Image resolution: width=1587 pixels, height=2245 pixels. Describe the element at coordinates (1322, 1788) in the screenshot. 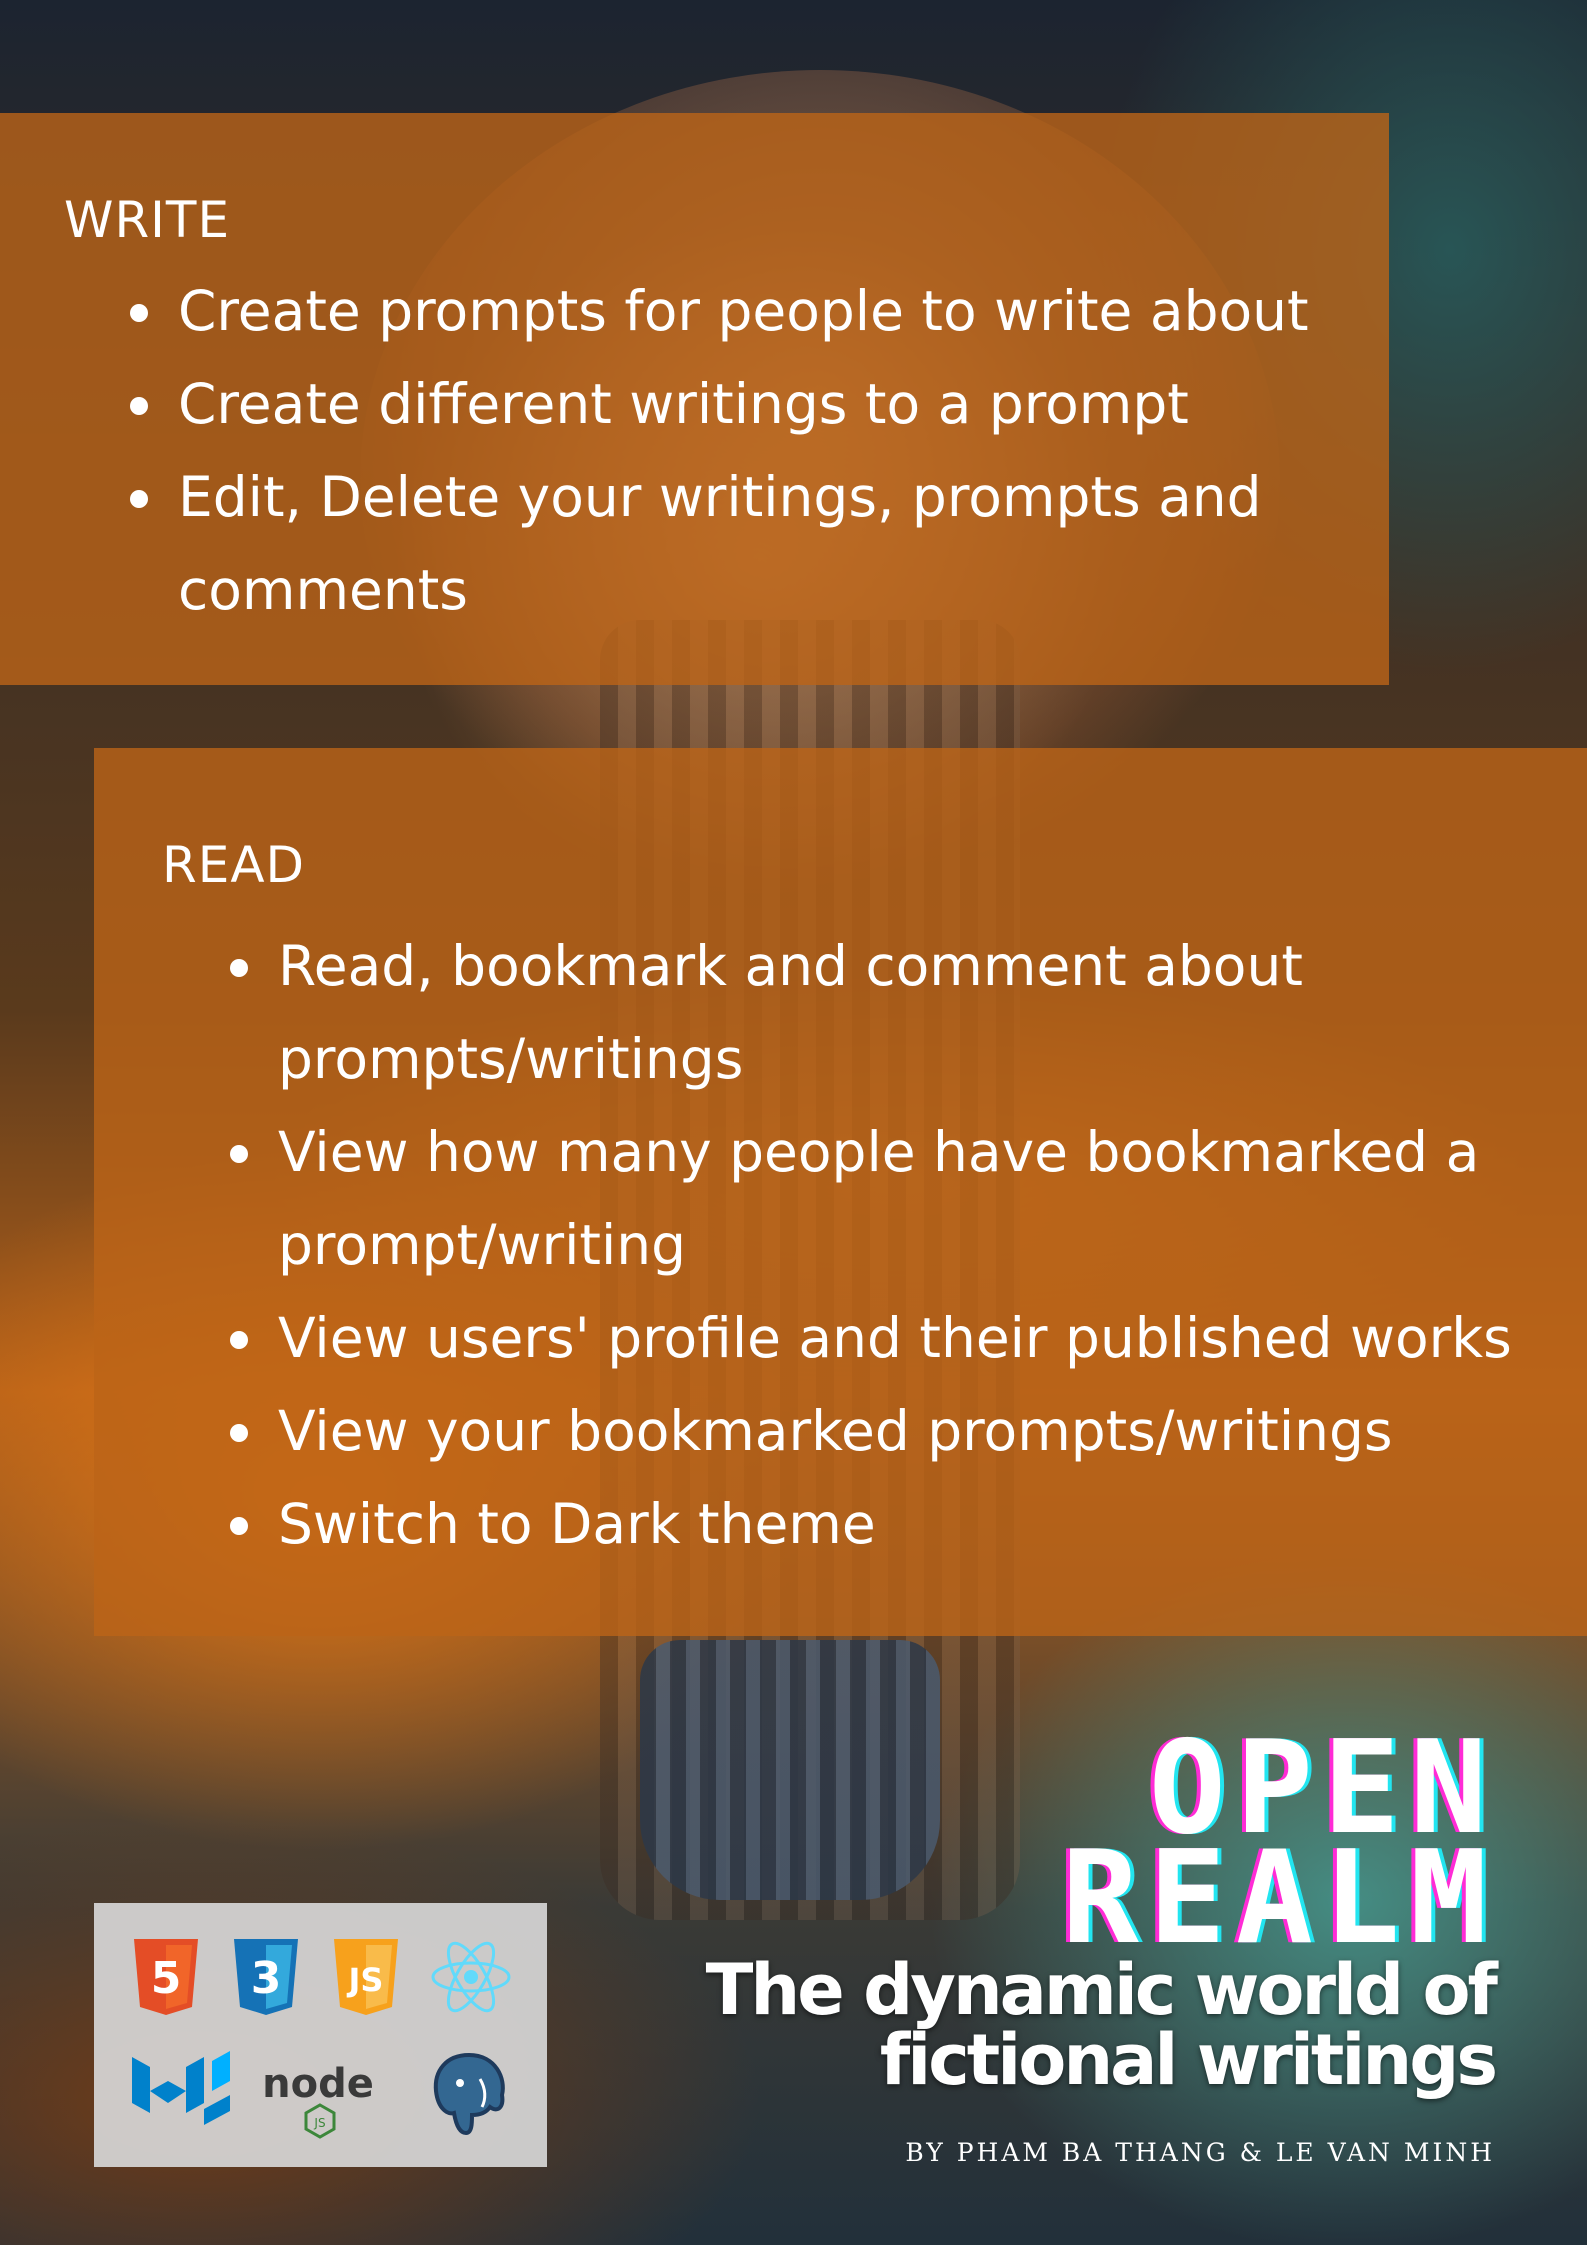

I see `app-title-line-1: OPEN` at that location.